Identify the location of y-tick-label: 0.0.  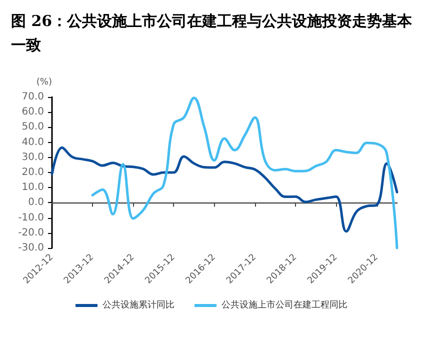
(36, 202).